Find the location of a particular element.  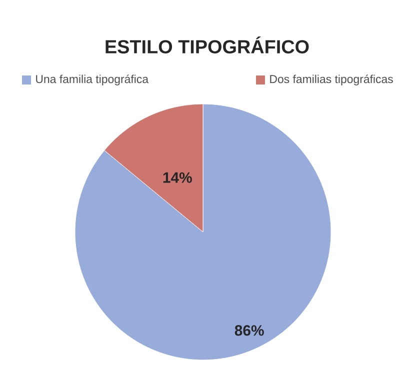

chart-title: ESTILO TIPOGRÁFICO is located at coordinates (207, 45).